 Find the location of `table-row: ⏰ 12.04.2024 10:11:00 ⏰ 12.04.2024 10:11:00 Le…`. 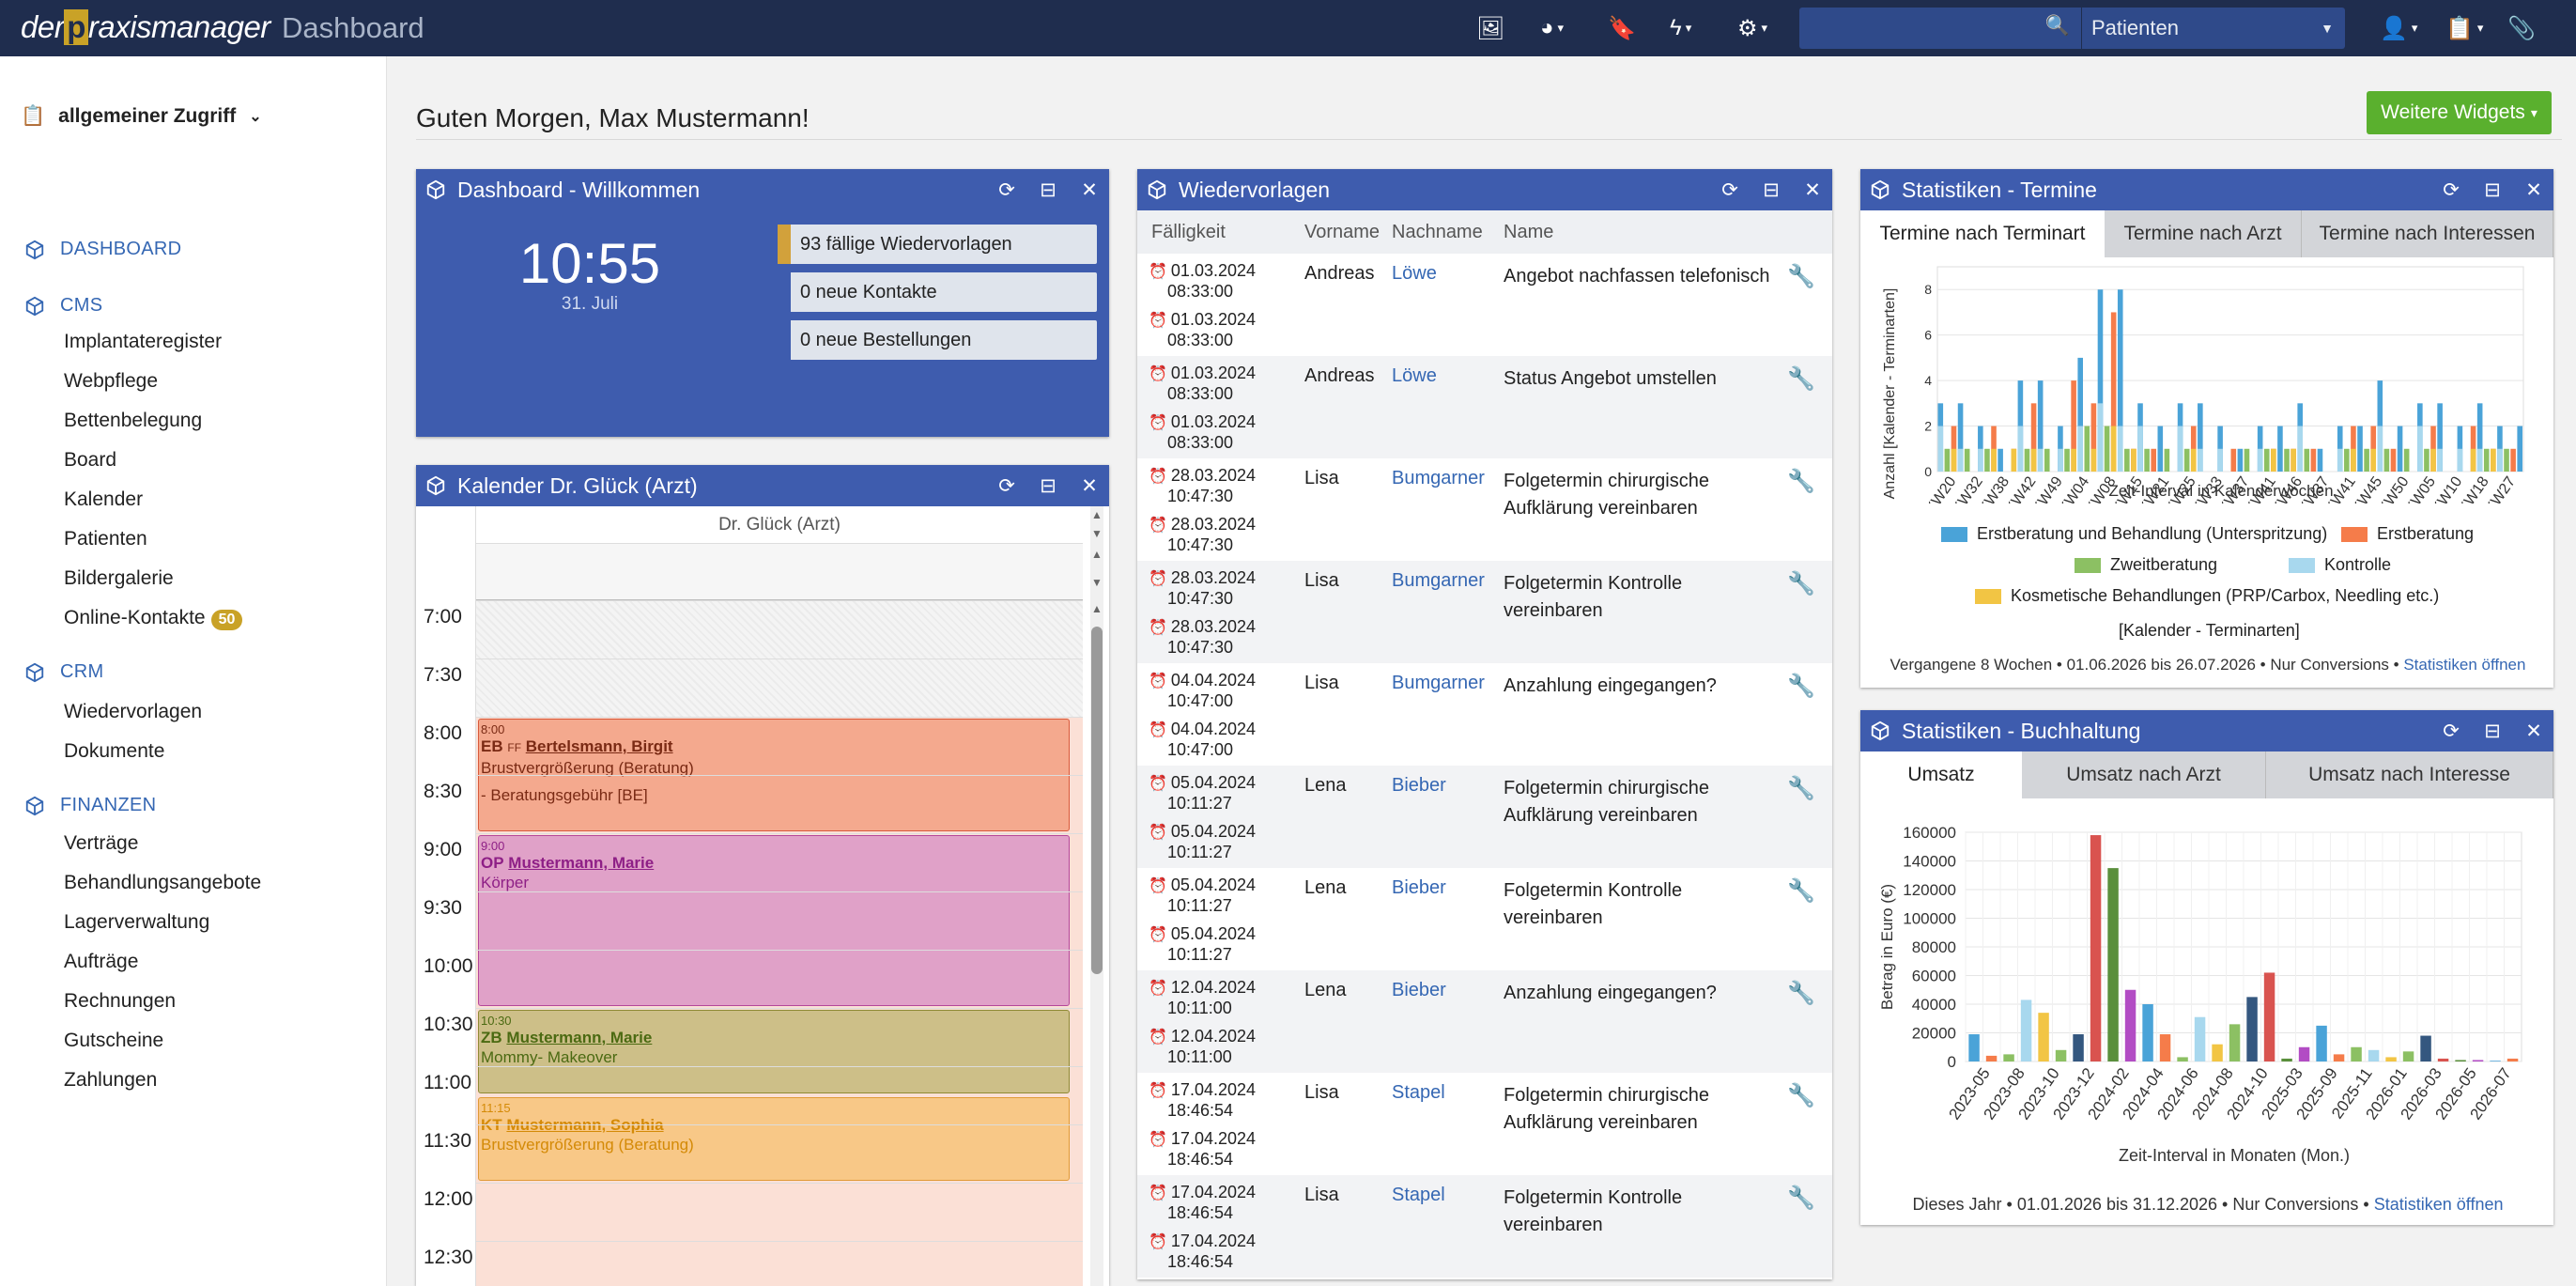

table-row: ⏰ 12.04.2024 10:11:00 ⏰ 12.04.2024 10:11:00 Le… is located at coordinates (1484, 1021).